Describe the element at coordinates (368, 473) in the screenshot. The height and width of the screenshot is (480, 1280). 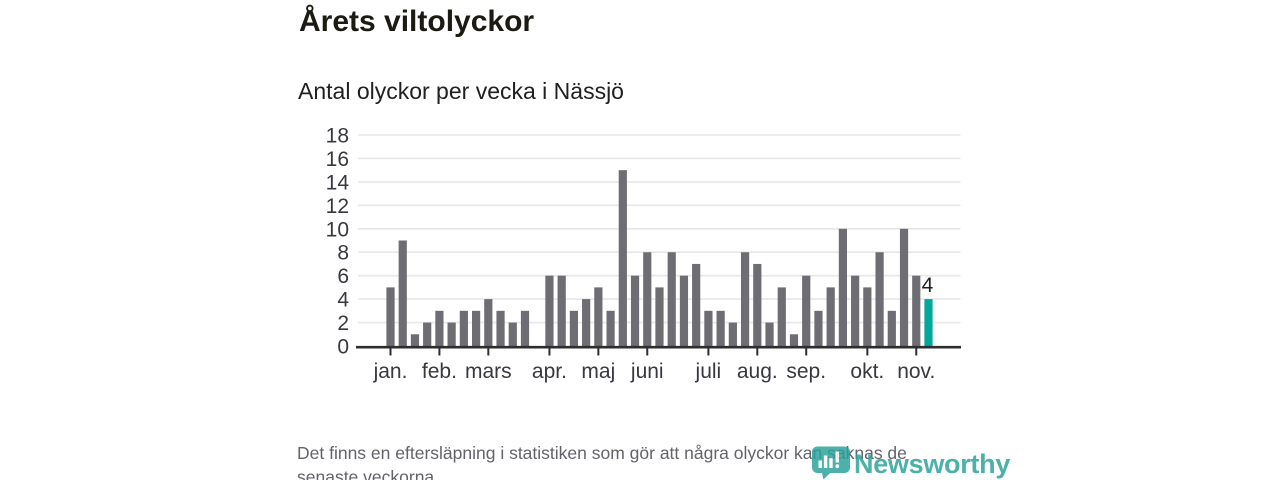
I see `footer-disclaimer-line2: senaste veckorna.` at that location.